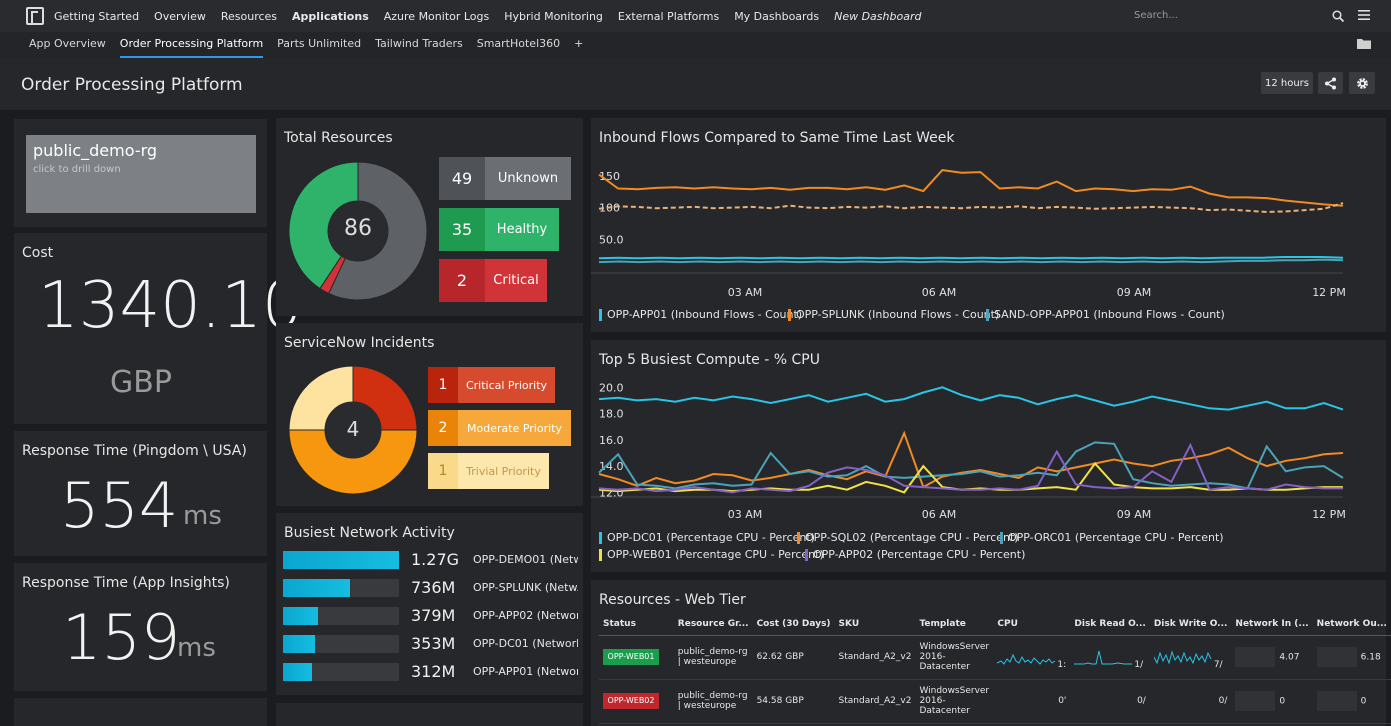 The width and height of the screenshot is (1391, 726). I want to click on col-cpu: CPU, so click(1032, 625).